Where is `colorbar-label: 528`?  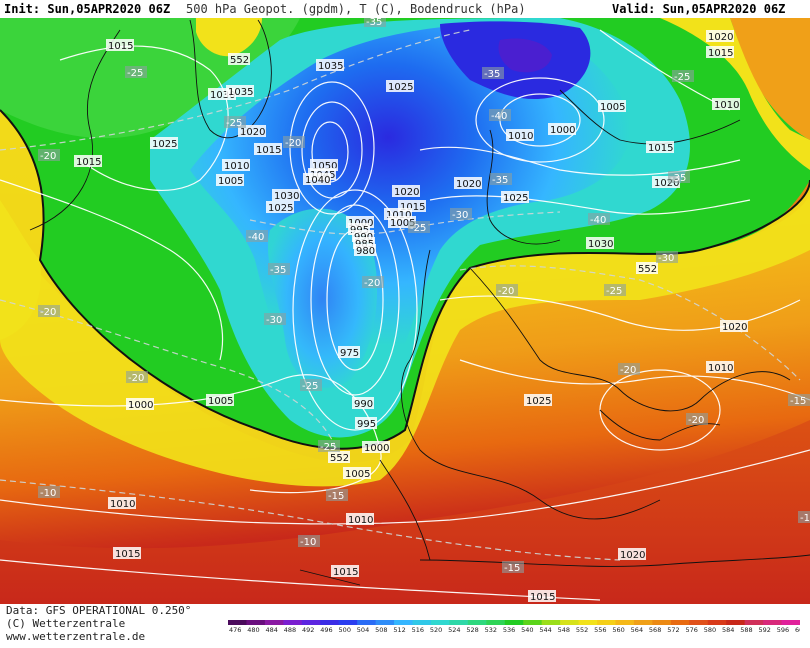 colorbar-label: 528 is located at coordinates (472, 629).